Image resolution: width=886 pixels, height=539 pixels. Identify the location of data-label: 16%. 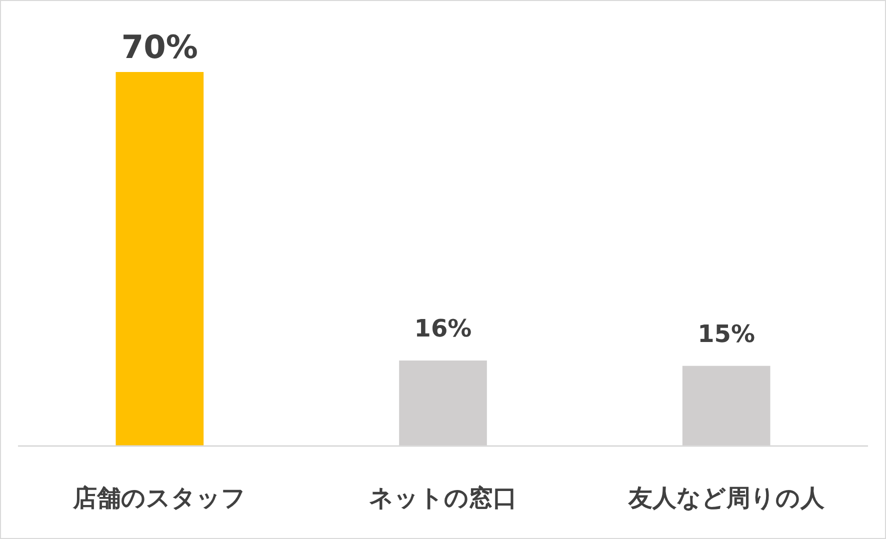
(443, 328).